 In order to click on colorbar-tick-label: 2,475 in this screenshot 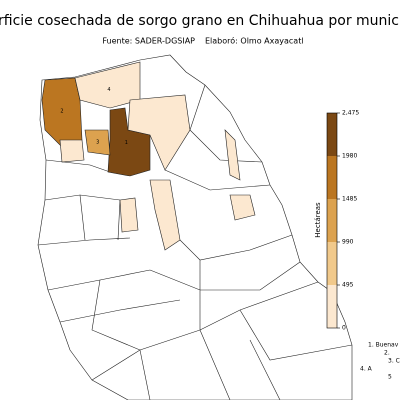, I will do `click(350, 113)`.